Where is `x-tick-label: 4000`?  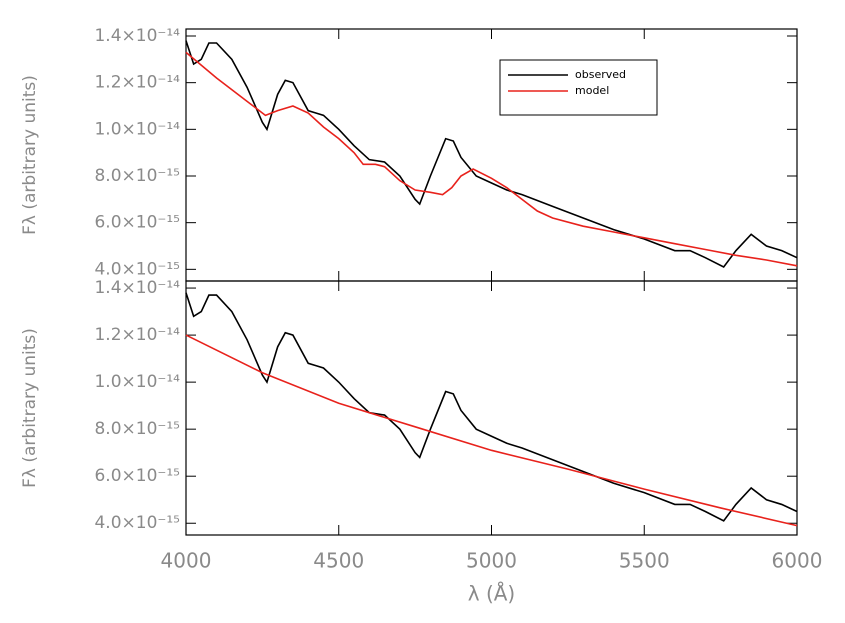
x-tick-label: 4000 is located at coordinates (186, 561).